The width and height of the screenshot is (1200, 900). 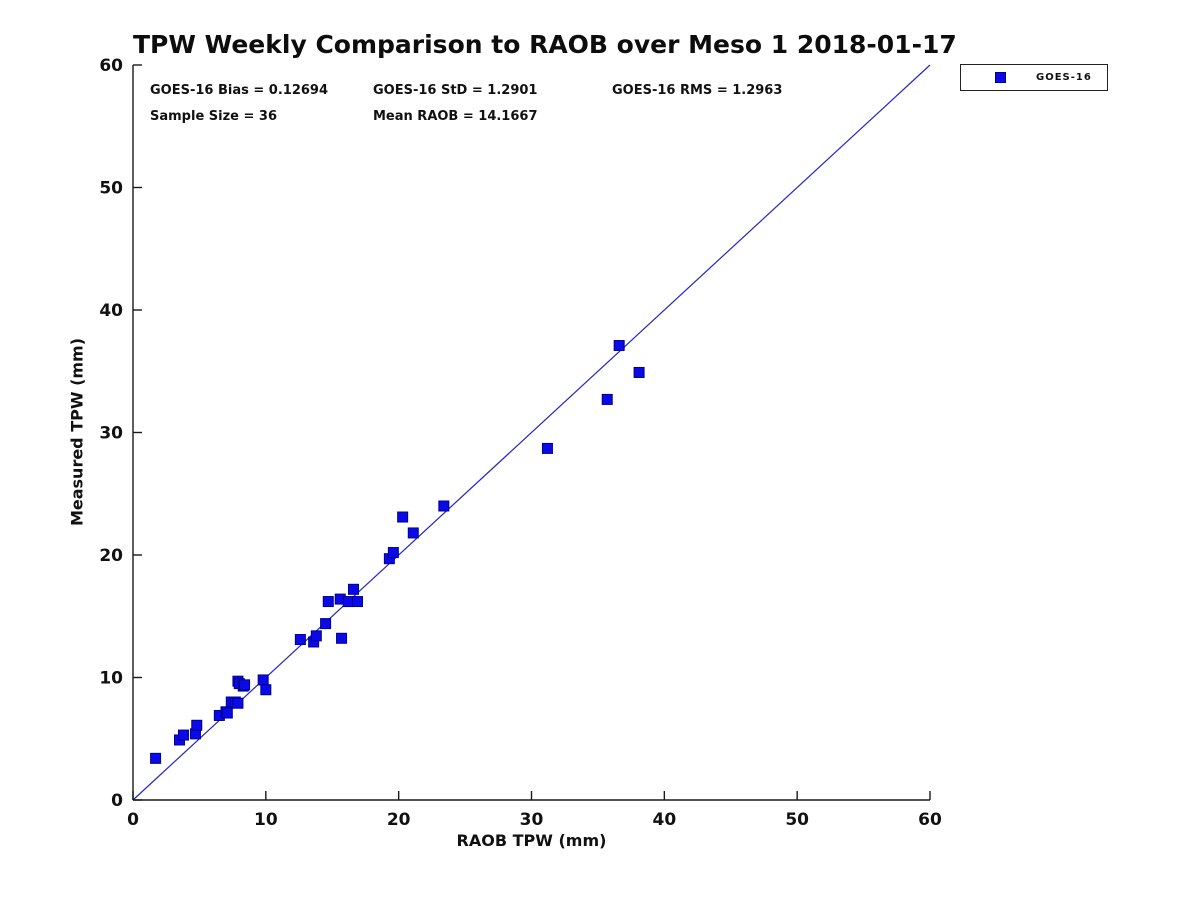 I want to click on stat-bias: GOES-16 Bias = 0.12694, so click(x=239, y=90).